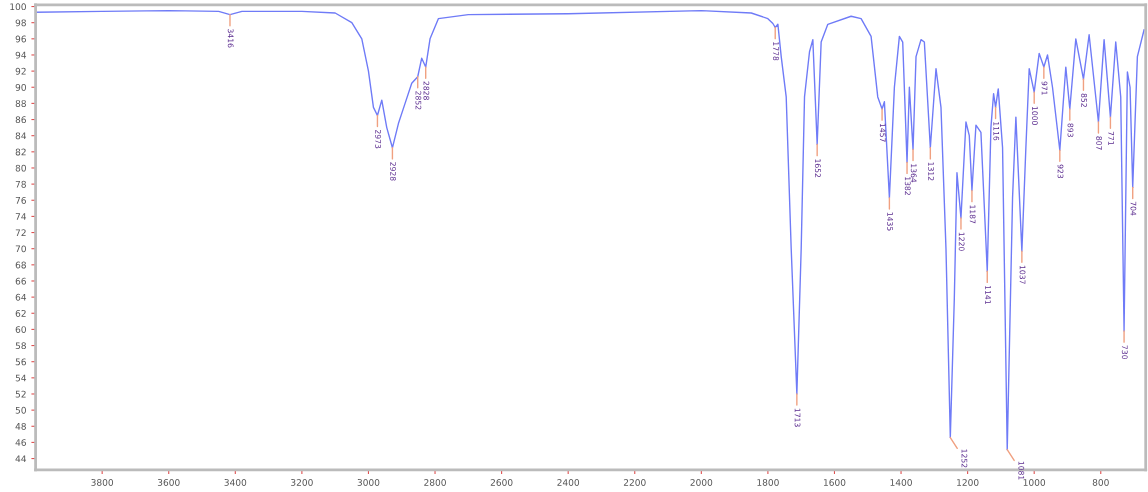 This screenshot has height=492, width=1148. What do you see at coordinates (302, 482) in the screenshot?
I see `x-tick-label: 3200` at bounding box center [302, 482].